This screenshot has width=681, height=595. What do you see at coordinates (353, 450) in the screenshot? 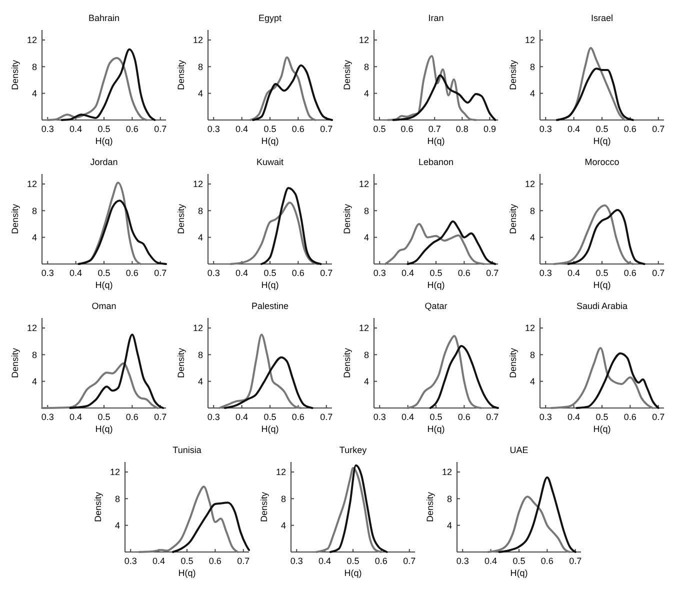
I see `chart-title: Turkey` at bounding box center [353, 450].